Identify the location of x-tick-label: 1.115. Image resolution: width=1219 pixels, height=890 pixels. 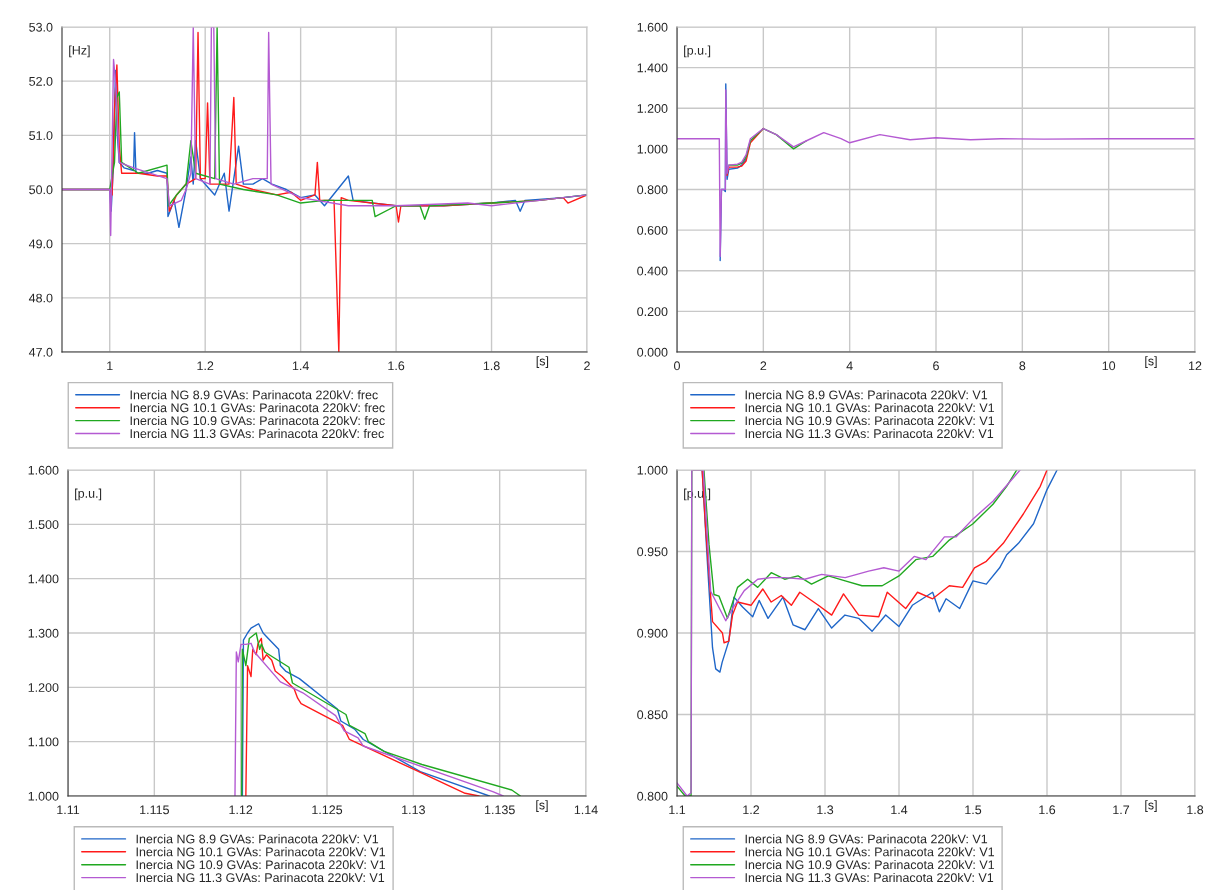
(154, 810).